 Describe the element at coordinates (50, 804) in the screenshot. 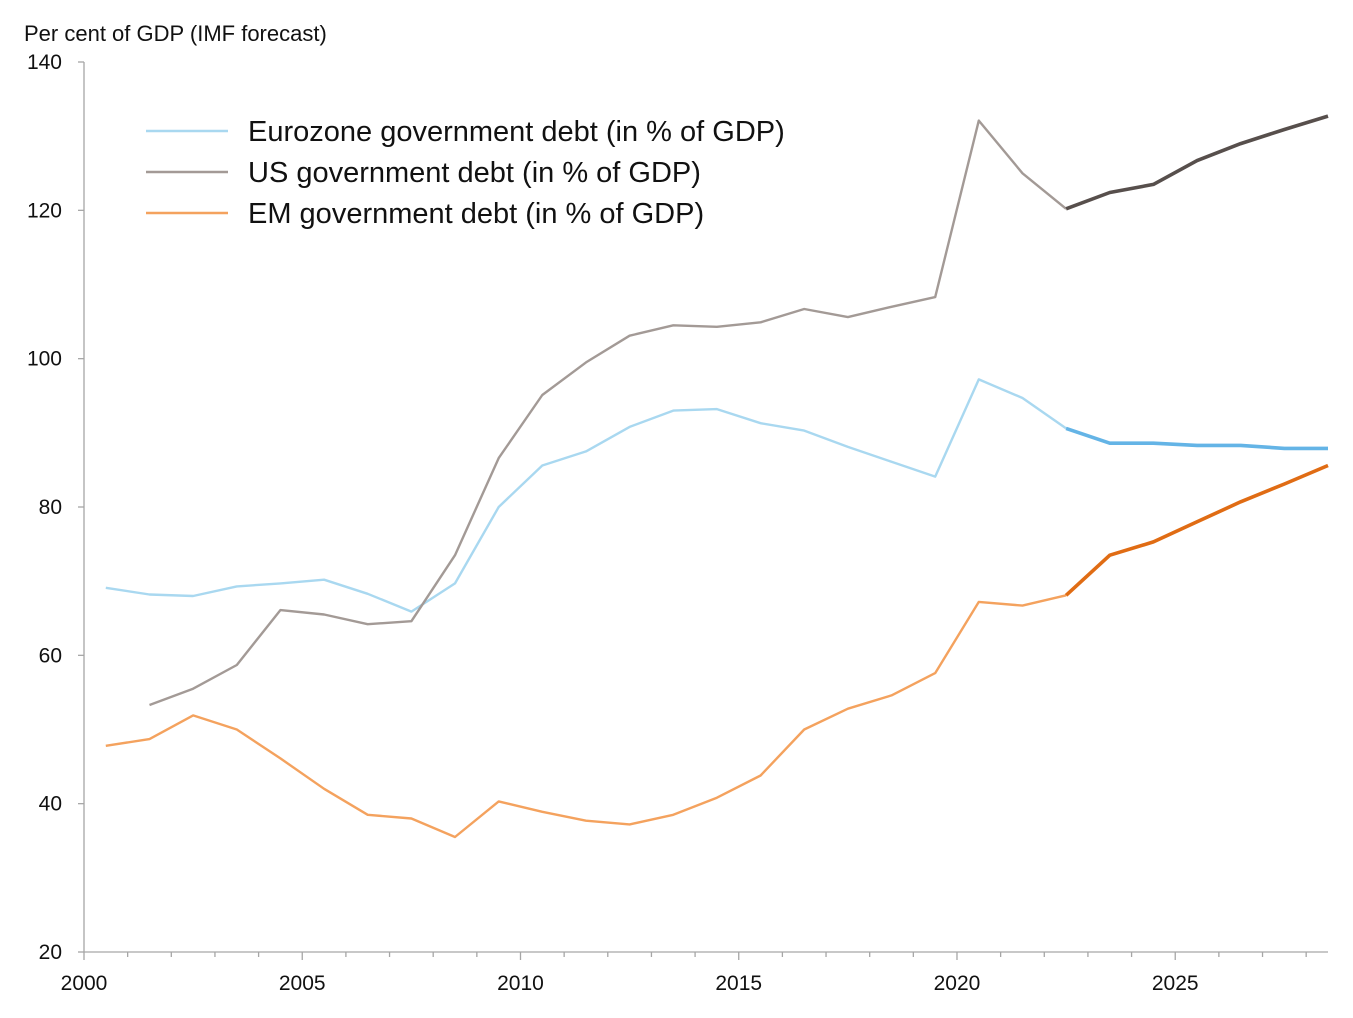

I see `y-tick-label: 40` at that location.